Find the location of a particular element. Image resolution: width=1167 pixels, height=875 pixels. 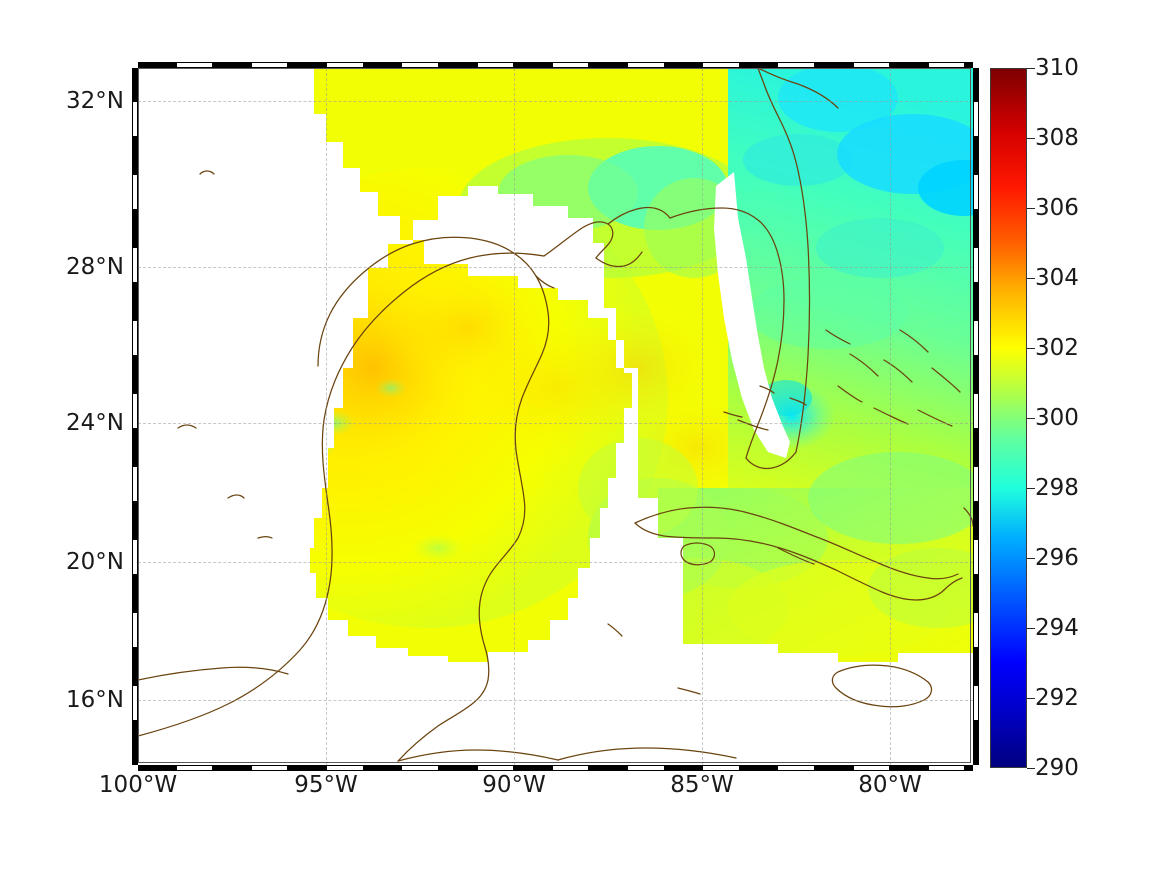

lon-tick-100: 100°W is located at coordinates (138, 785).